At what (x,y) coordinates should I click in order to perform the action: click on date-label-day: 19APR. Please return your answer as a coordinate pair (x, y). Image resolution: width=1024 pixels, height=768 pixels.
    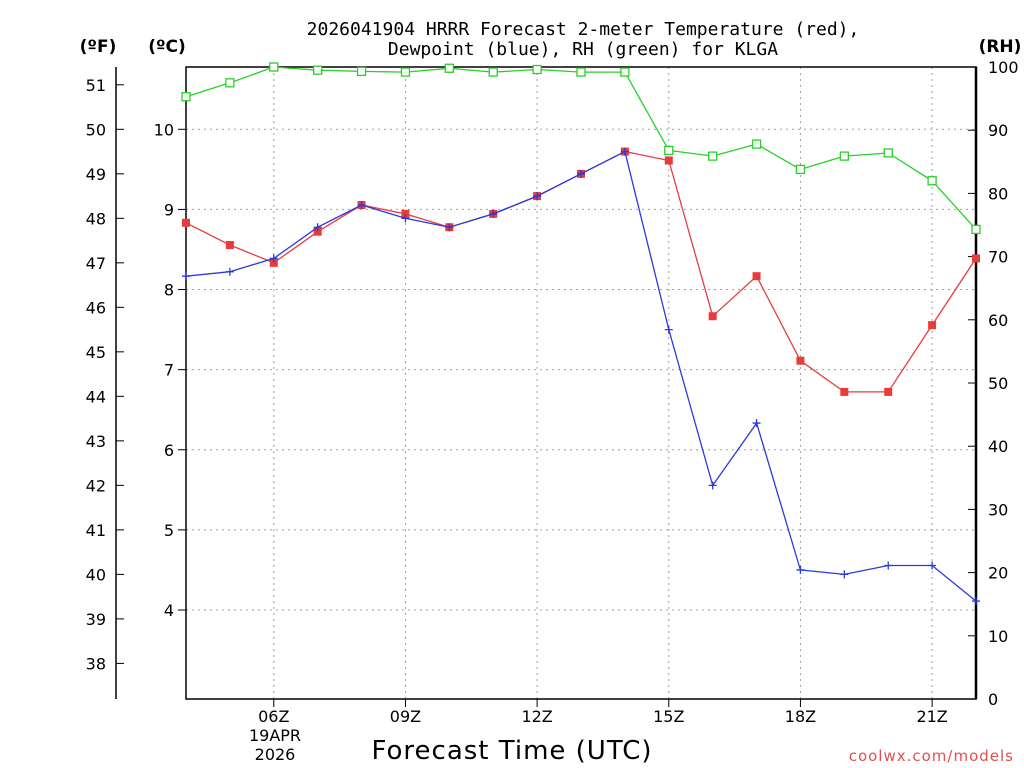
    Looking at the image, I should click on (275, 735).